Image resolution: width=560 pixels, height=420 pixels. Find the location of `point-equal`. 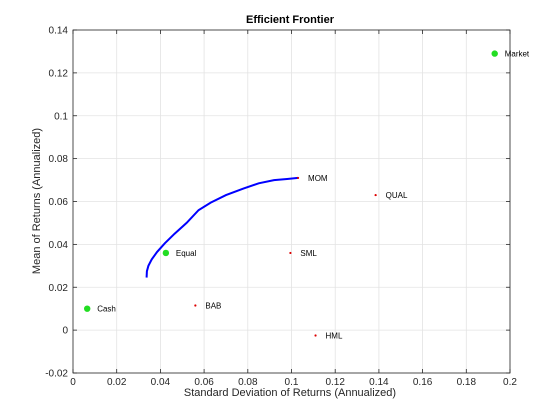

point-equal is located at coordinates (166, 253).